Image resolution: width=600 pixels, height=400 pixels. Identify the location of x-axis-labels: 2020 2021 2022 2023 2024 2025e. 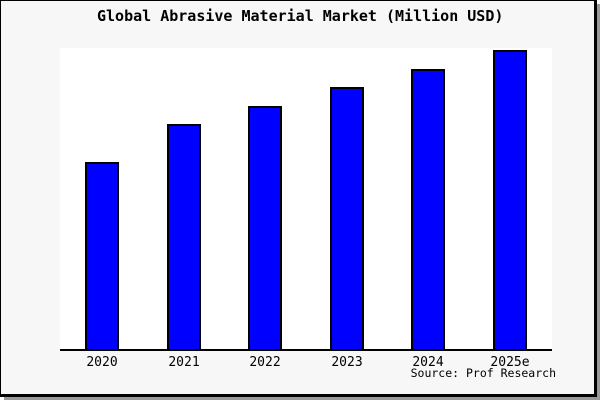
(306, 364).